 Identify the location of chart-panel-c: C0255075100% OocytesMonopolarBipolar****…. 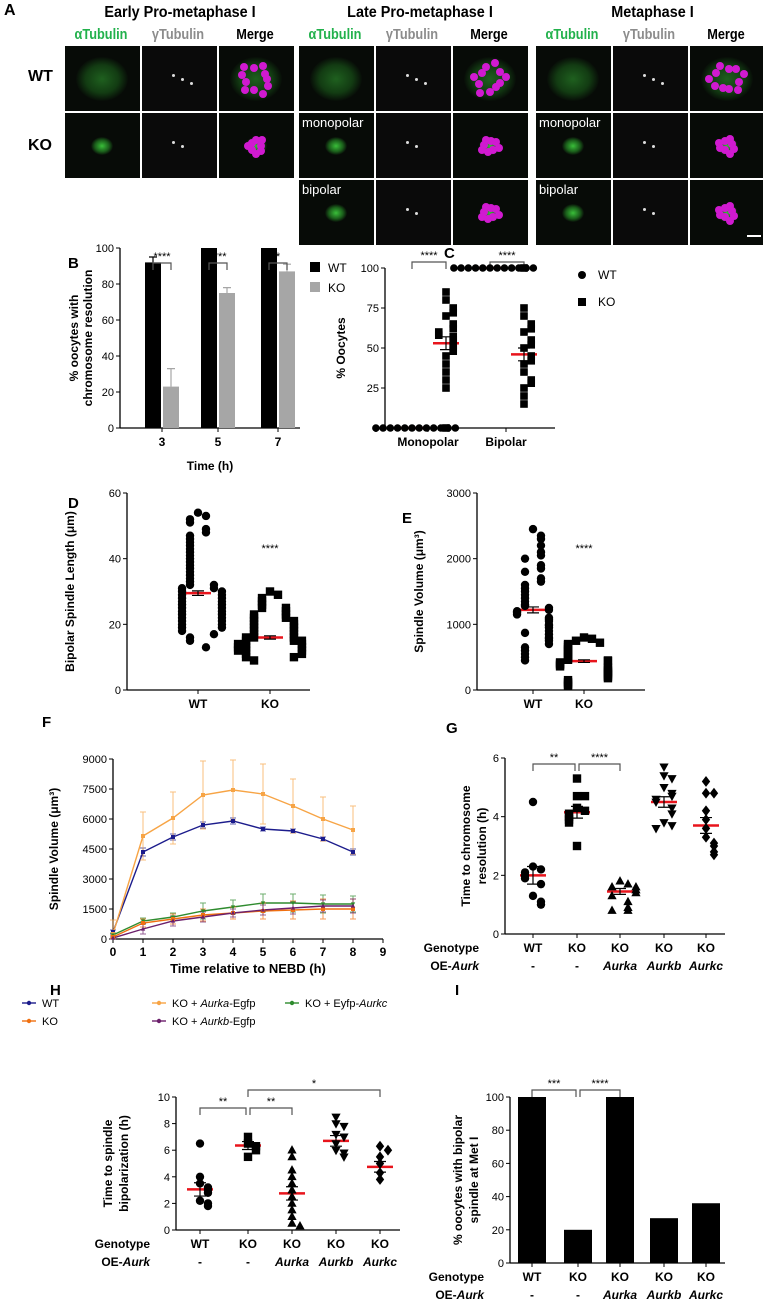
(475, 347).